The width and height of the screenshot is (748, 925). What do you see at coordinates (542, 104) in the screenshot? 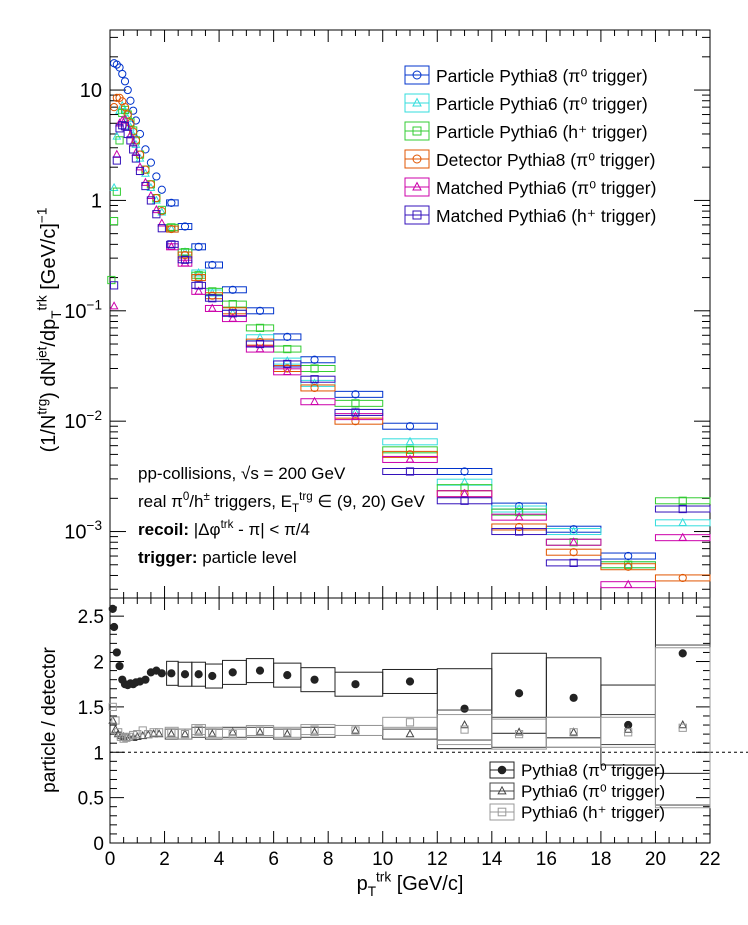
I see `legend-label: Particle Pythia6 (π⁰ trigger)` at bounding box center [542, 104].